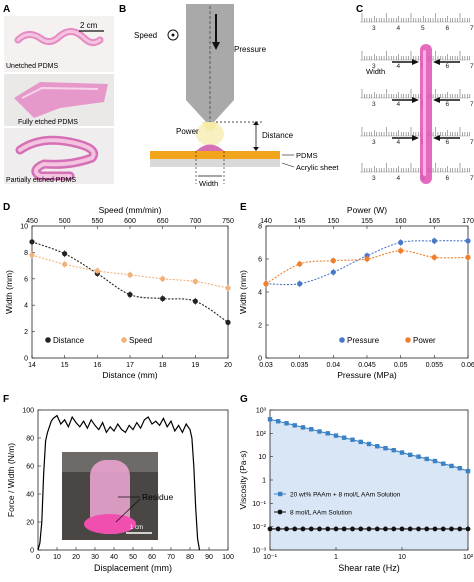 This screenshot has height=582, width=474. I want to click on speed-symbol-ring, so click(173, 35).